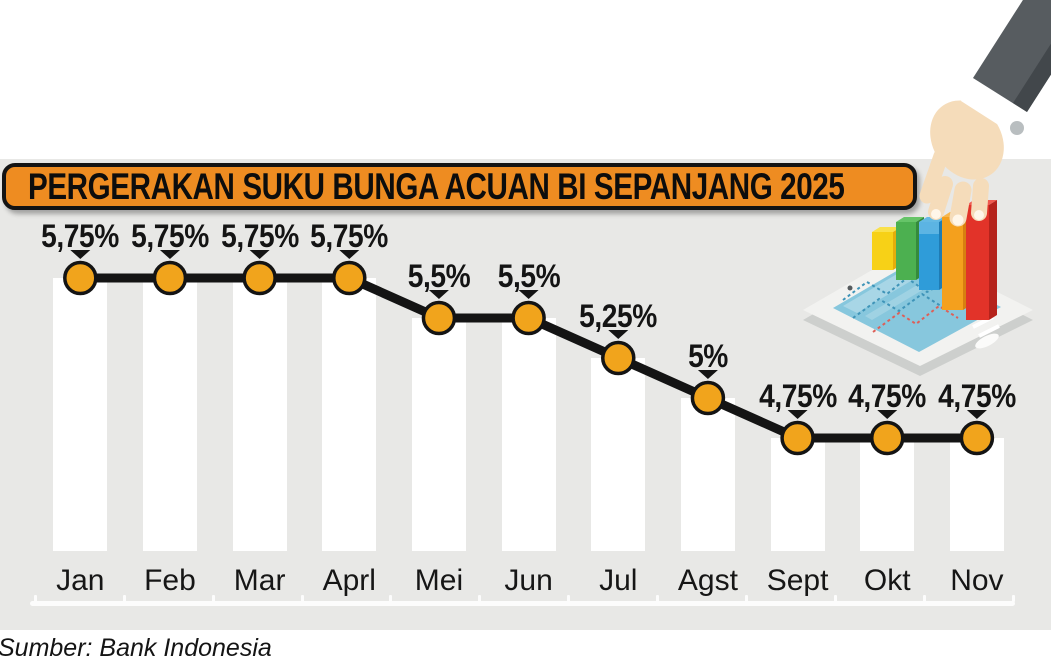  Describe the element at coordinates (1032, 77) in the screenshot. I see `sleeve-shade` at that location.